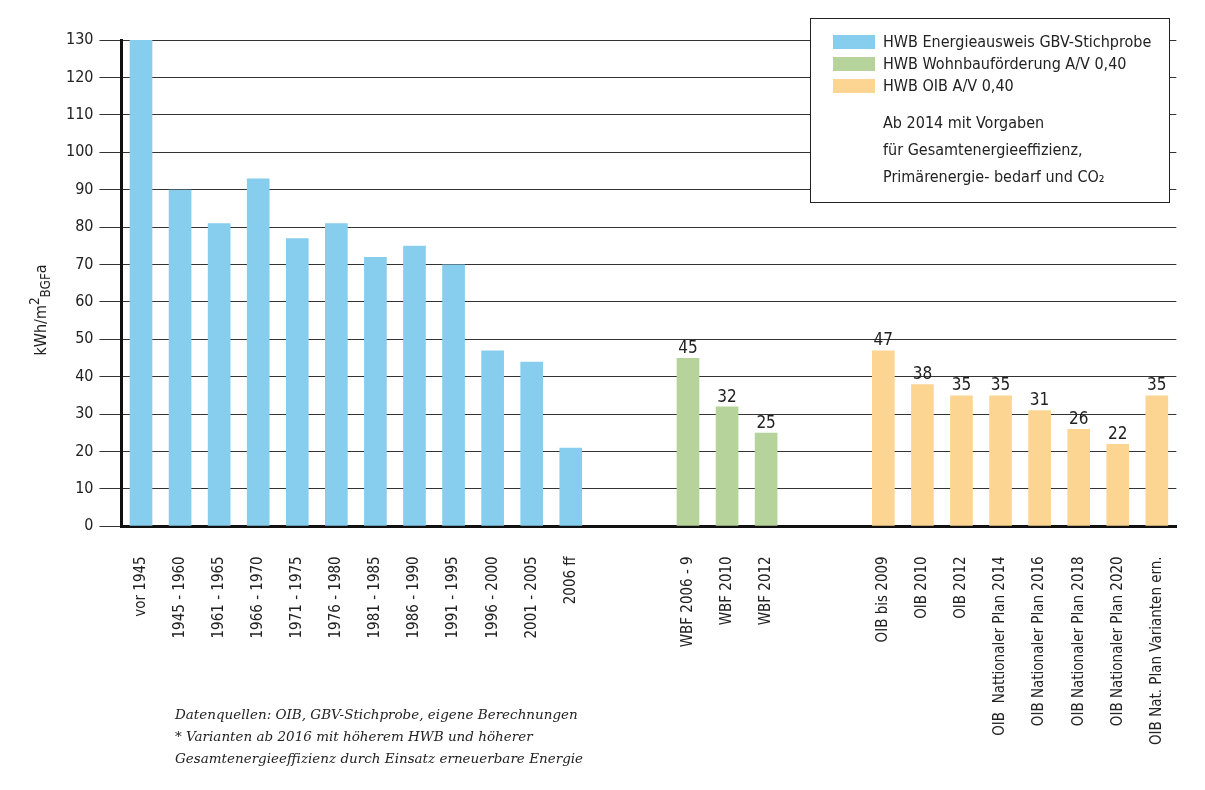 The width and height of the screenshot is (1205, 790). Describe the element at coordinates (84, 413) in the screenshot. I see `y-tick-label: 30` at that location.